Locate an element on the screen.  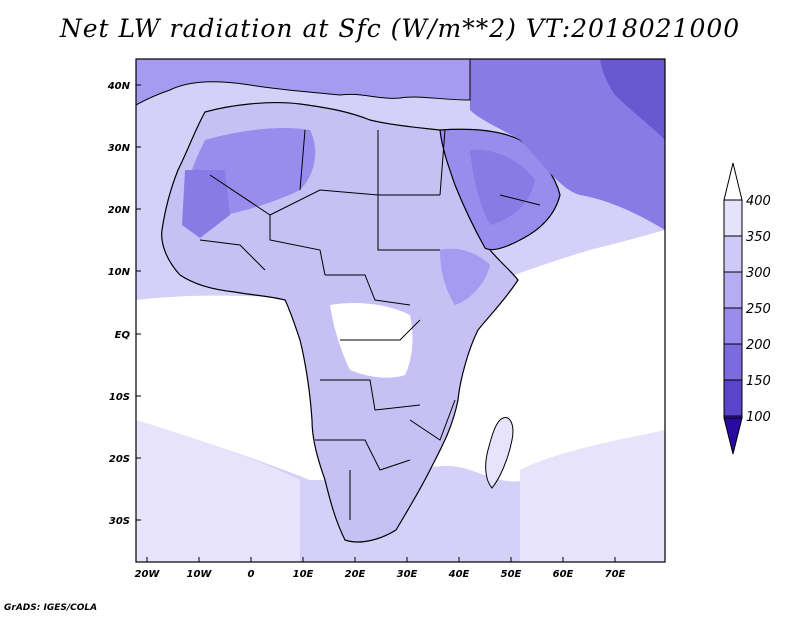
colorbar-label: 400 is located at coordinates (758, 201).